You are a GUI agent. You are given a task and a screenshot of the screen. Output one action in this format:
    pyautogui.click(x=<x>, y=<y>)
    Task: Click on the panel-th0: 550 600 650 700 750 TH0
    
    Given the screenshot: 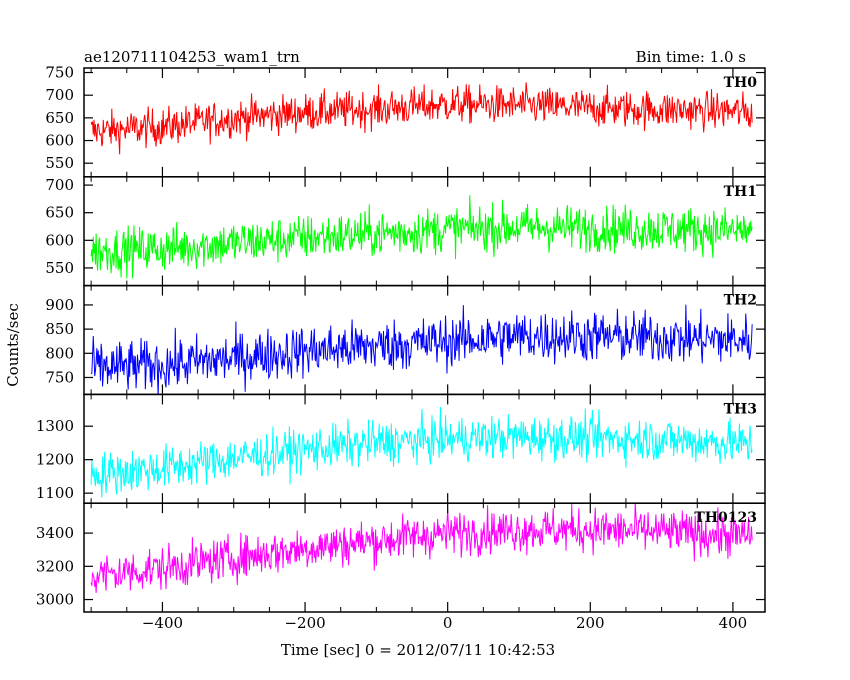 What is the action you would take?
    pyautogui.click(x=405, y=121)
    